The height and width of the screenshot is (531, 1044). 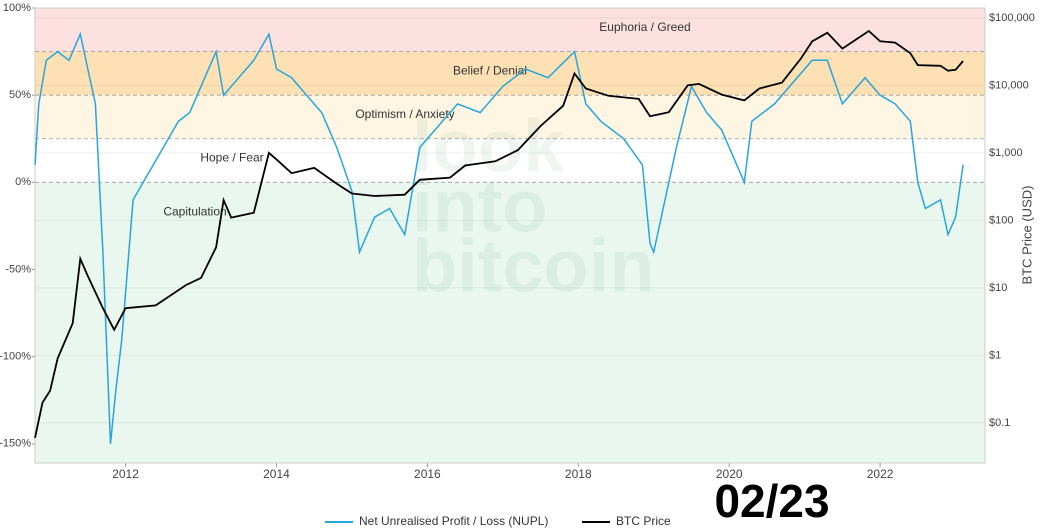 I want to click on legend-text: Net Unrealised Profit / Loss (NUPL), so click(x=453, y=521).